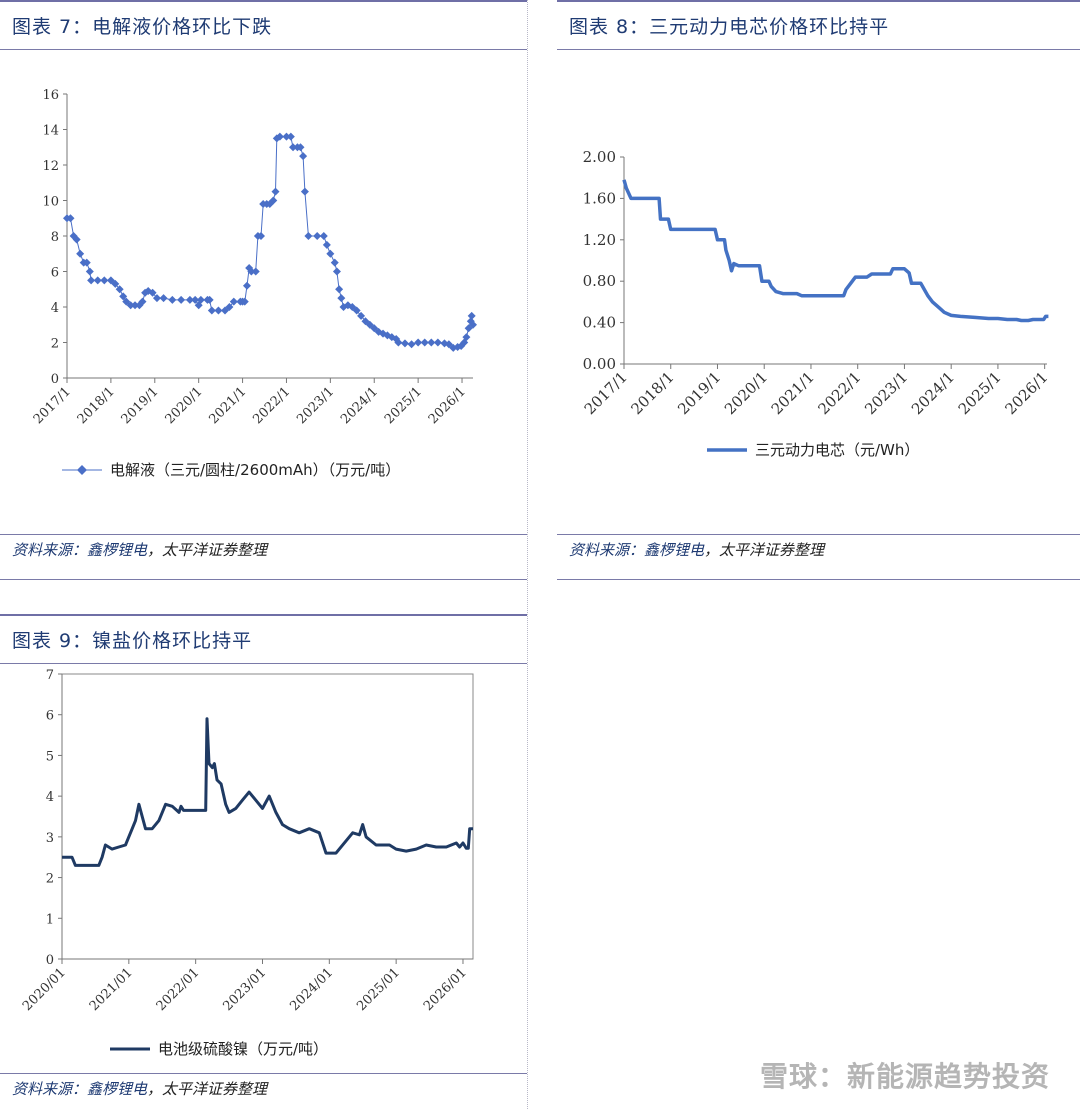 The image size is (1080, 1119). I want to click on x-tick-label: 2026/1, so click(1026, 393).